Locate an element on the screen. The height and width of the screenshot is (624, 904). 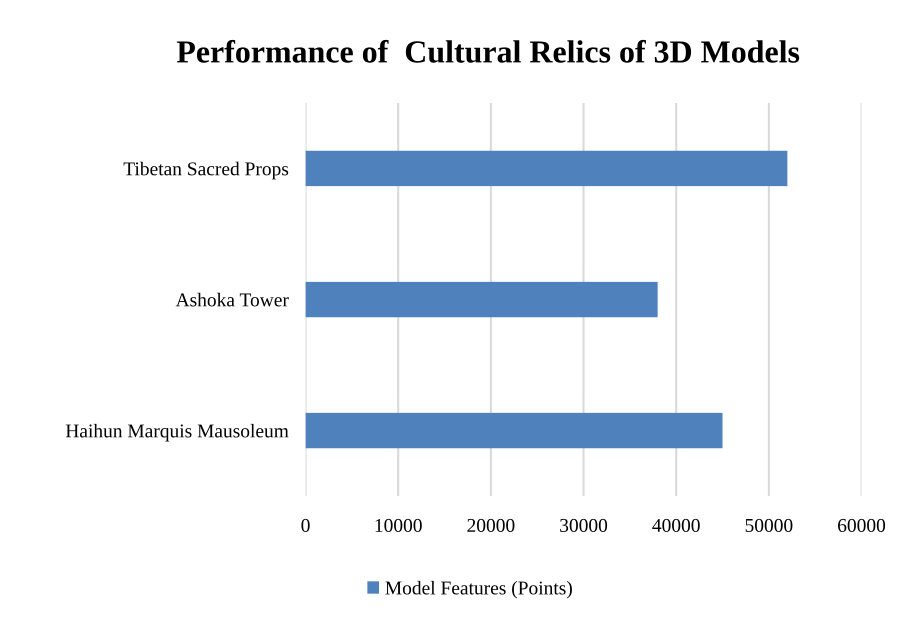
y-tick-label: Tibetan Sacred Props is located at coordinates (206, 171).